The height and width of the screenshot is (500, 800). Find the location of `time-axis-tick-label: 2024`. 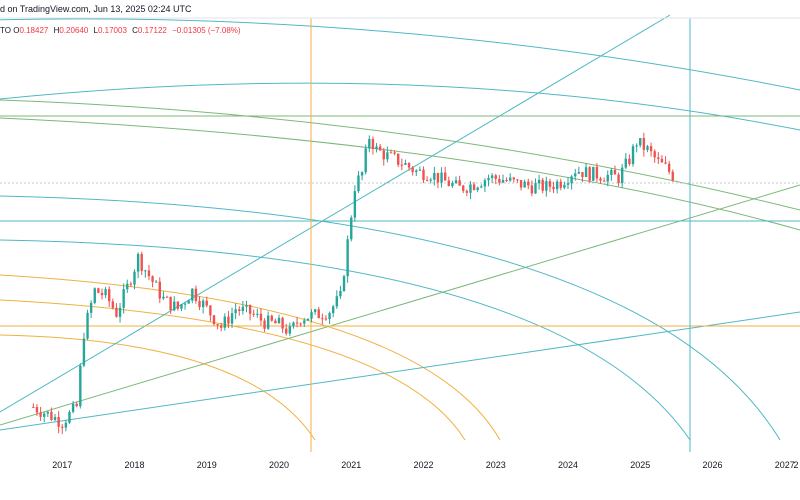

time-axis-tick-label: 2024 is located at coordinates (568, 465).